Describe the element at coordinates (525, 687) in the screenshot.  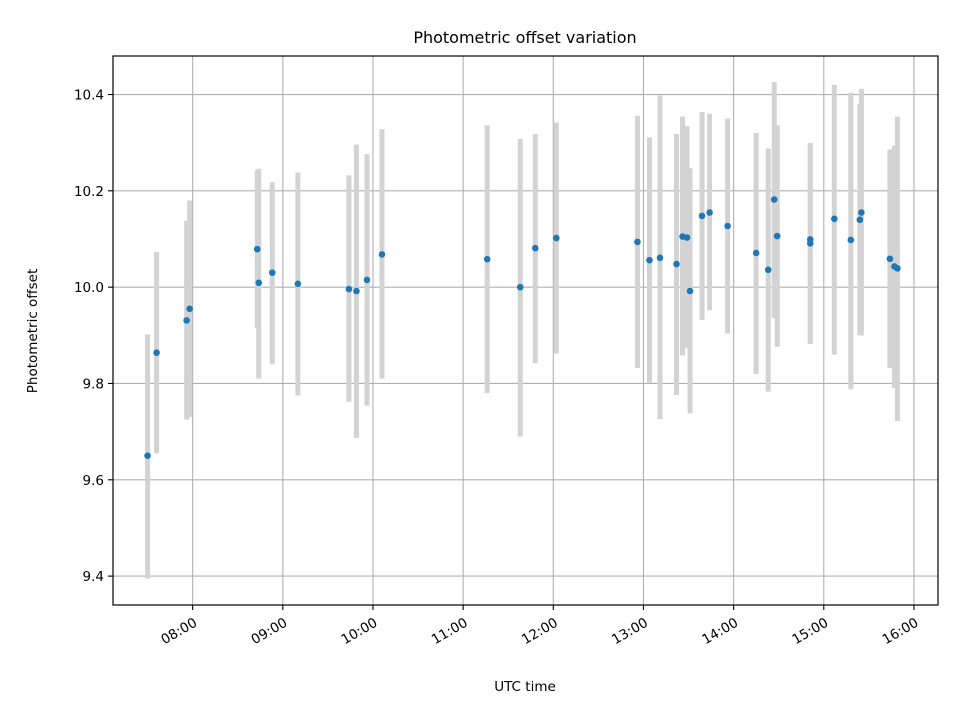
I see `x-axis-title: UTC time` at that location.